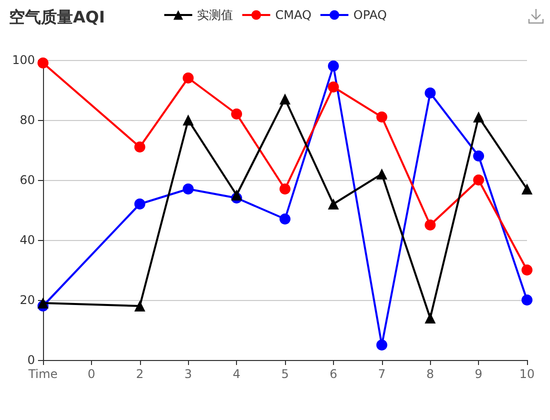 Image resolution: width=550 pixels, height=420 pixels. I want to click on x-tick-label: 2, so click(140, 374).